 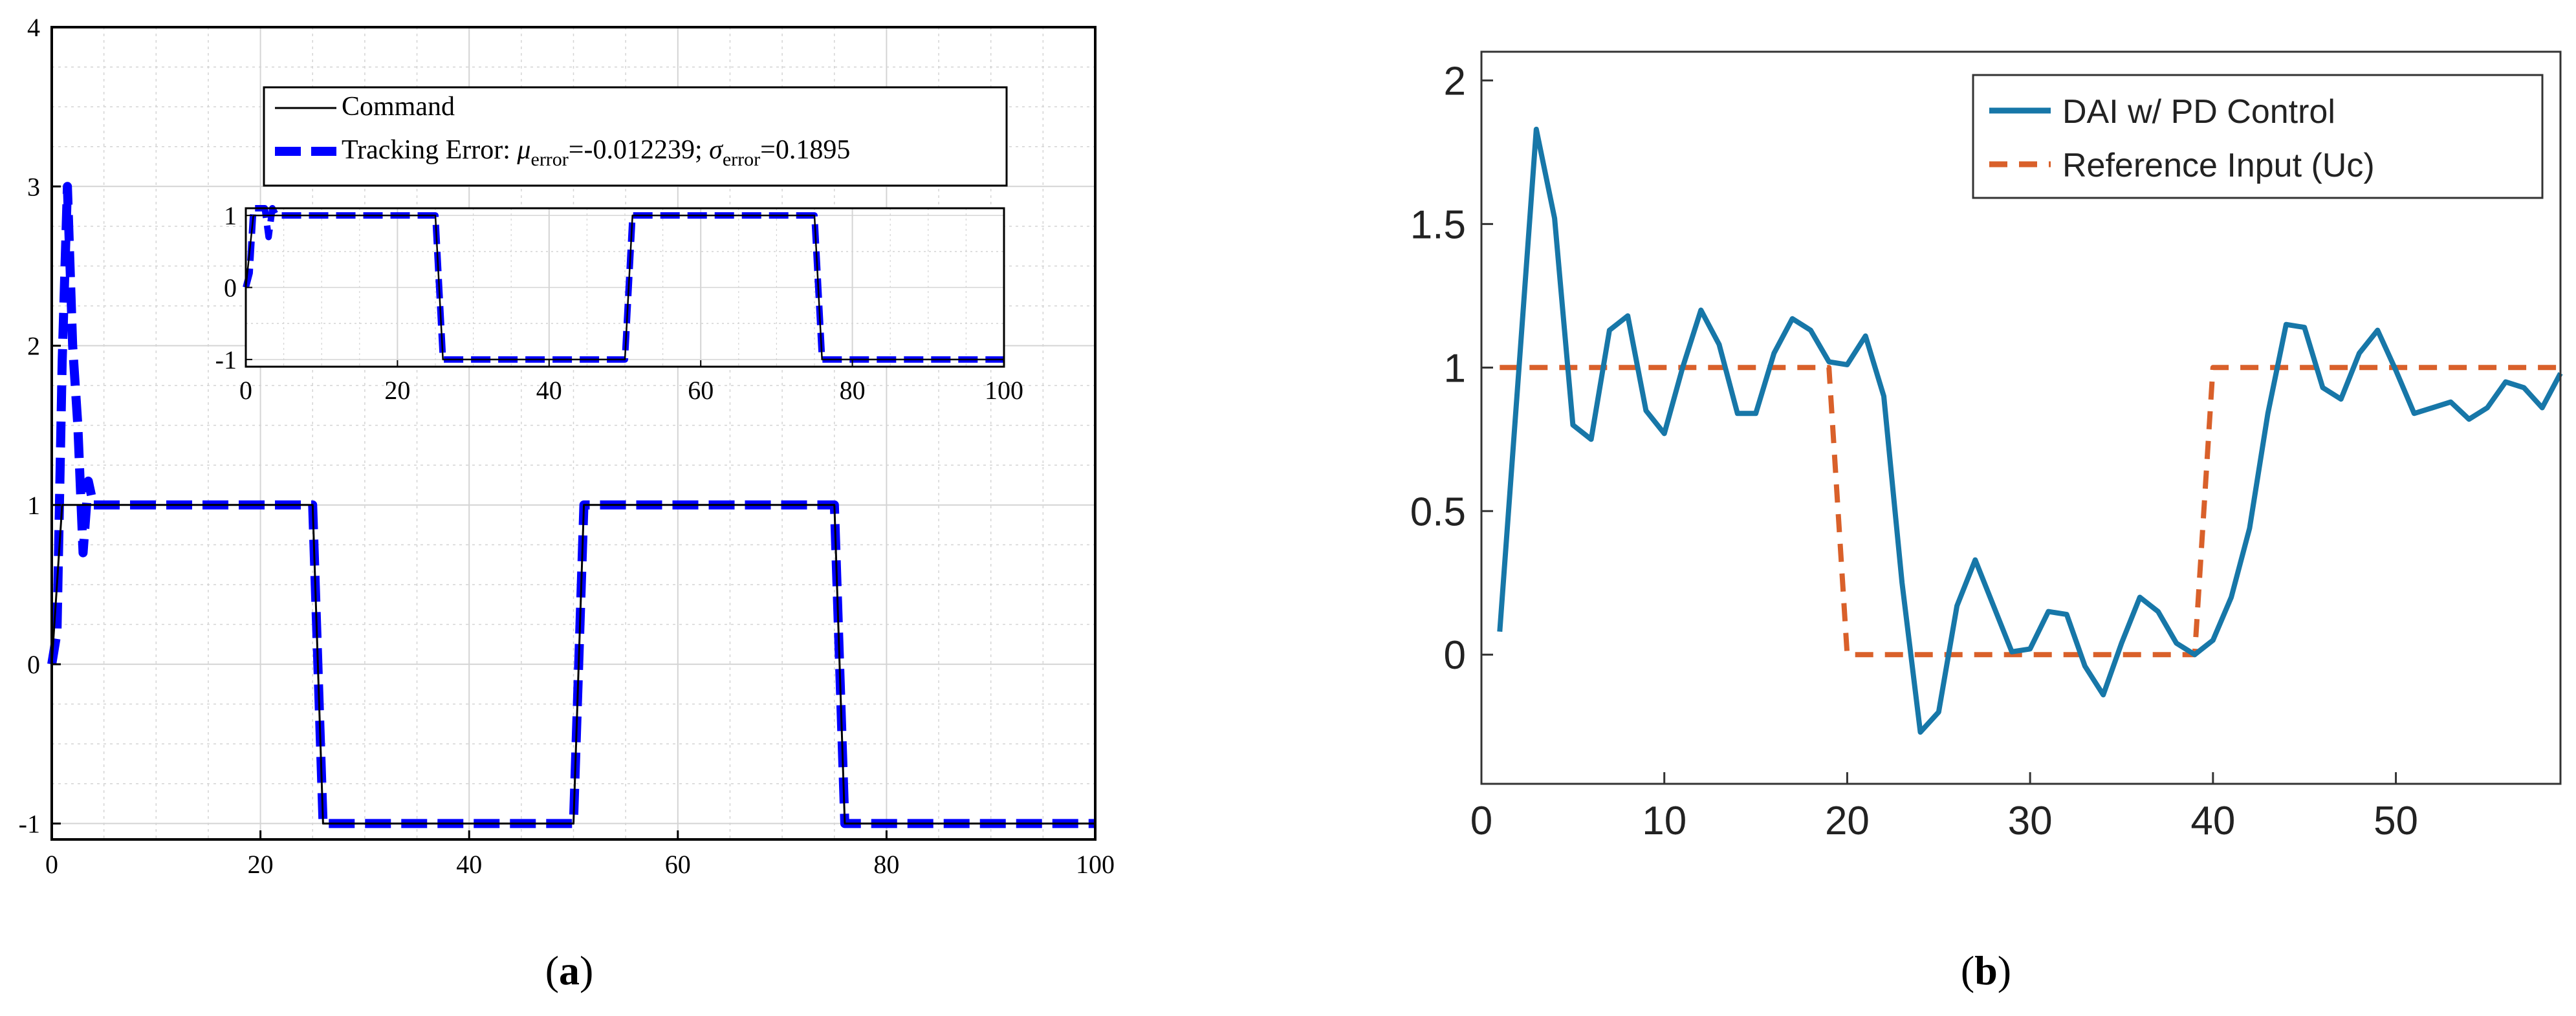 I want to click on inset-x-tick-label: 60, so click(x=701, y=390).